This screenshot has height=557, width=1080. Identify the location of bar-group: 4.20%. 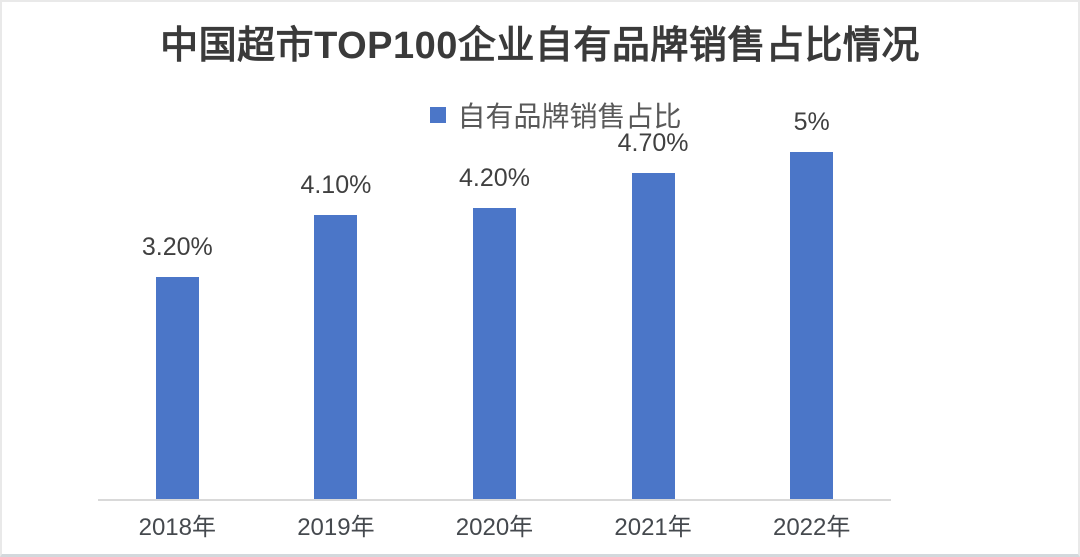
(494, 251).